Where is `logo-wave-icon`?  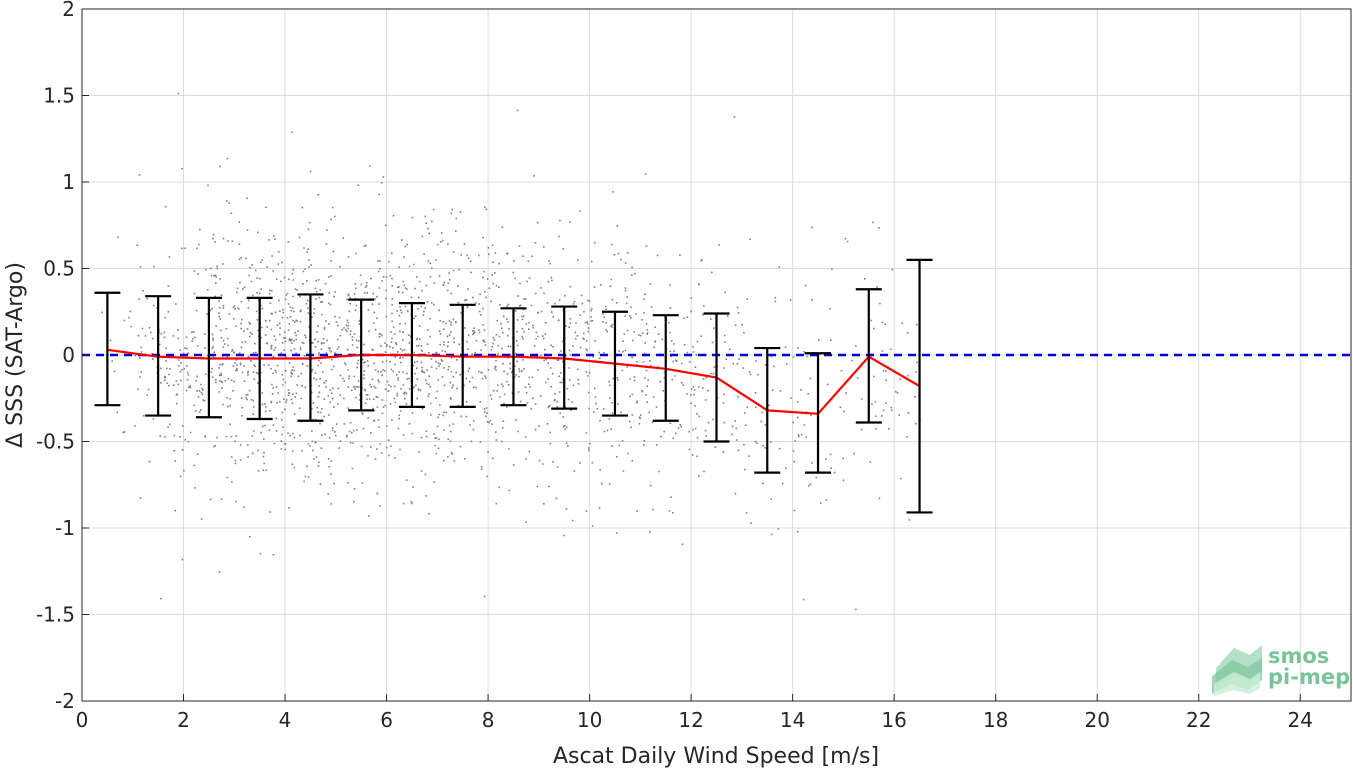
logo-wave-icon is located at coordinates (1237, 670).